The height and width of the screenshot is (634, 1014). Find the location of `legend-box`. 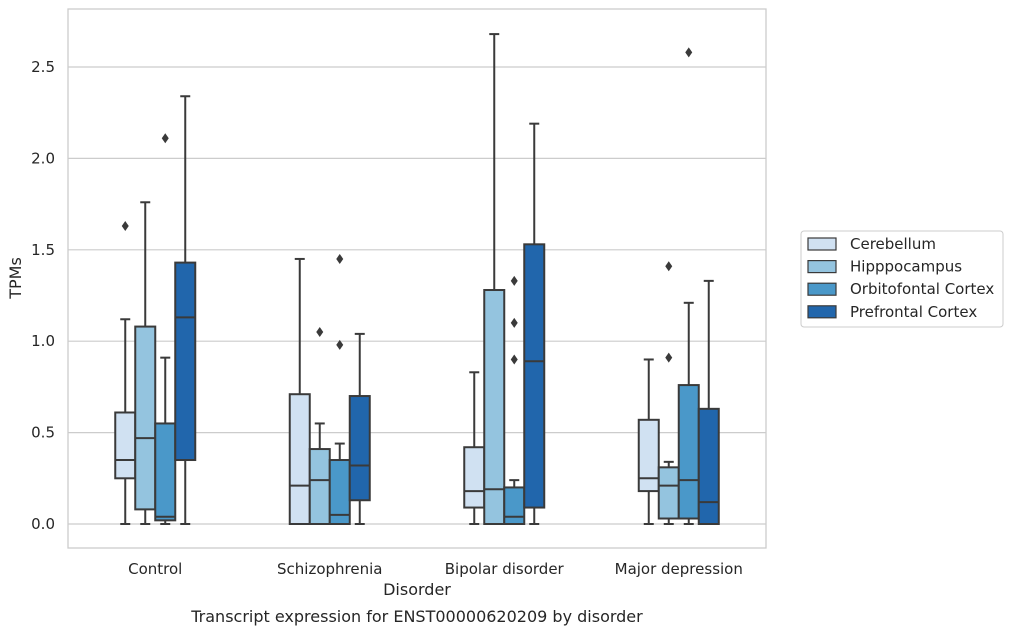

legend-box is located at coordinates (902, 279).